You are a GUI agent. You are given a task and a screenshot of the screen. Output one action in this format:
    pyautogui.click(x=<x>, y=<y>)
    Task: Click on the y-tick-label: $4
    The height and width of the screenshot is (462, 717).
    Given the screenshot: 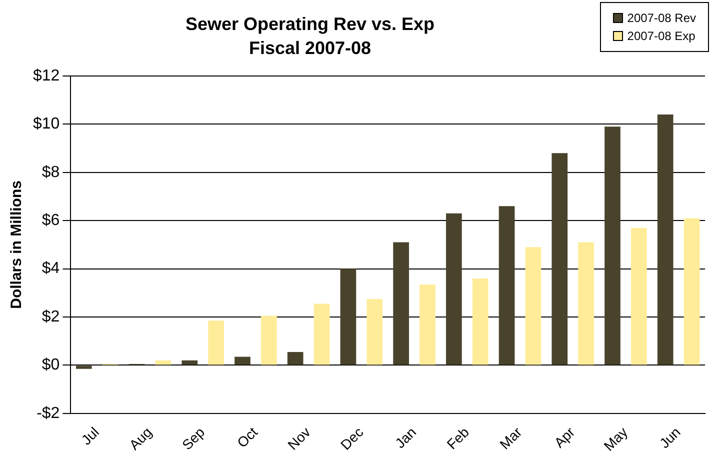 What is the action you would take?
    pyautogui.click(x=51, y=269)
    